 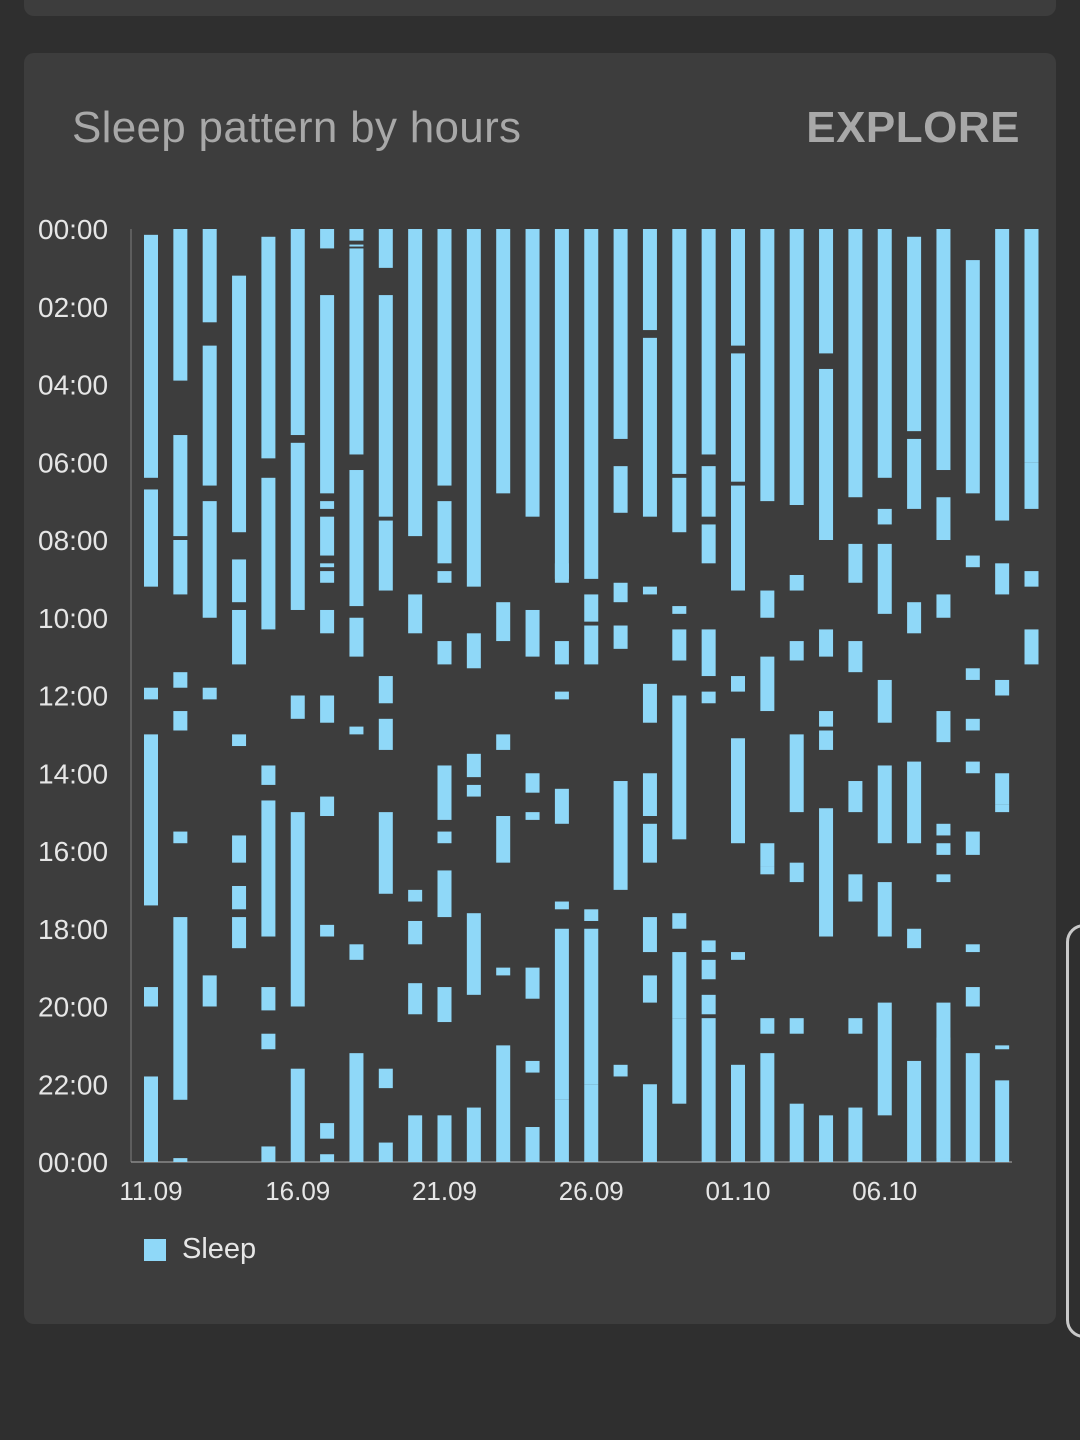 What do you see at coordinates (518, 1191) in the screenshot?
I see `x-axis-ticks: 11.09 16.09 21.09 26.09 01.10 06.10` at bounding box center [518, 1191].